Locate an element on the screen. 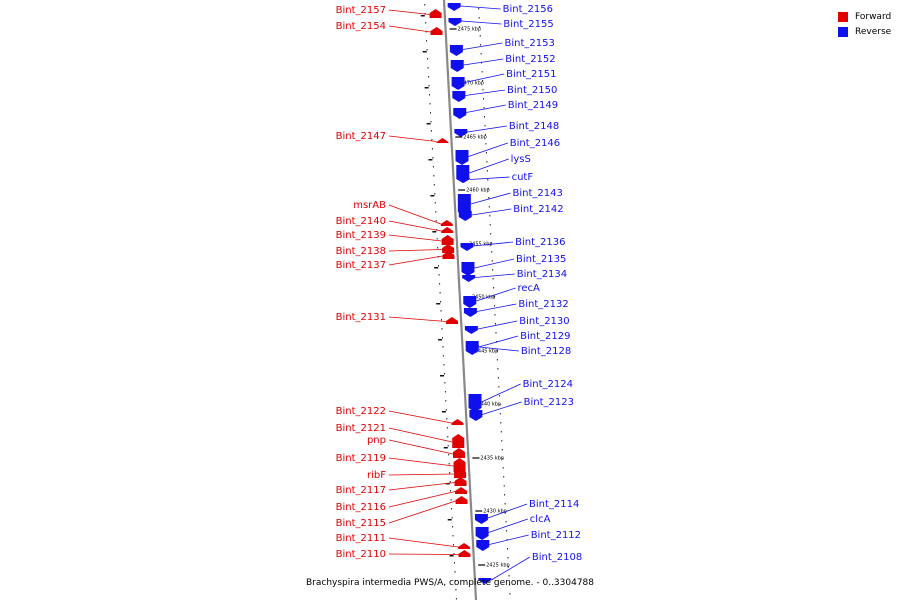 This screenshot has height=600, width=900. reverse-gene-label: Bint_2123 is located at coordinates (549, 402).